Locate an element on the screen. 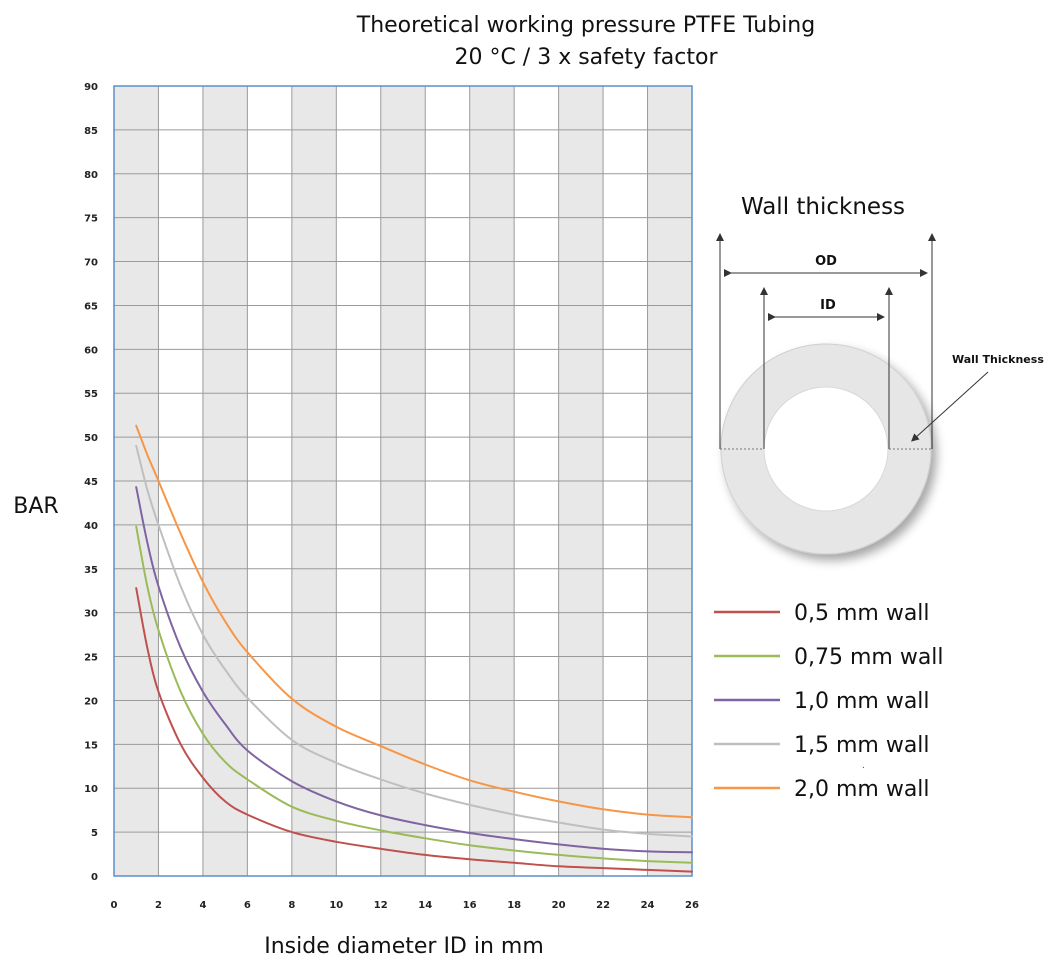 Image resolution: width=1062 pixels, height=962 pixels. legend-label-1: 0,5 mm wall is located at coordinates (862, 613).